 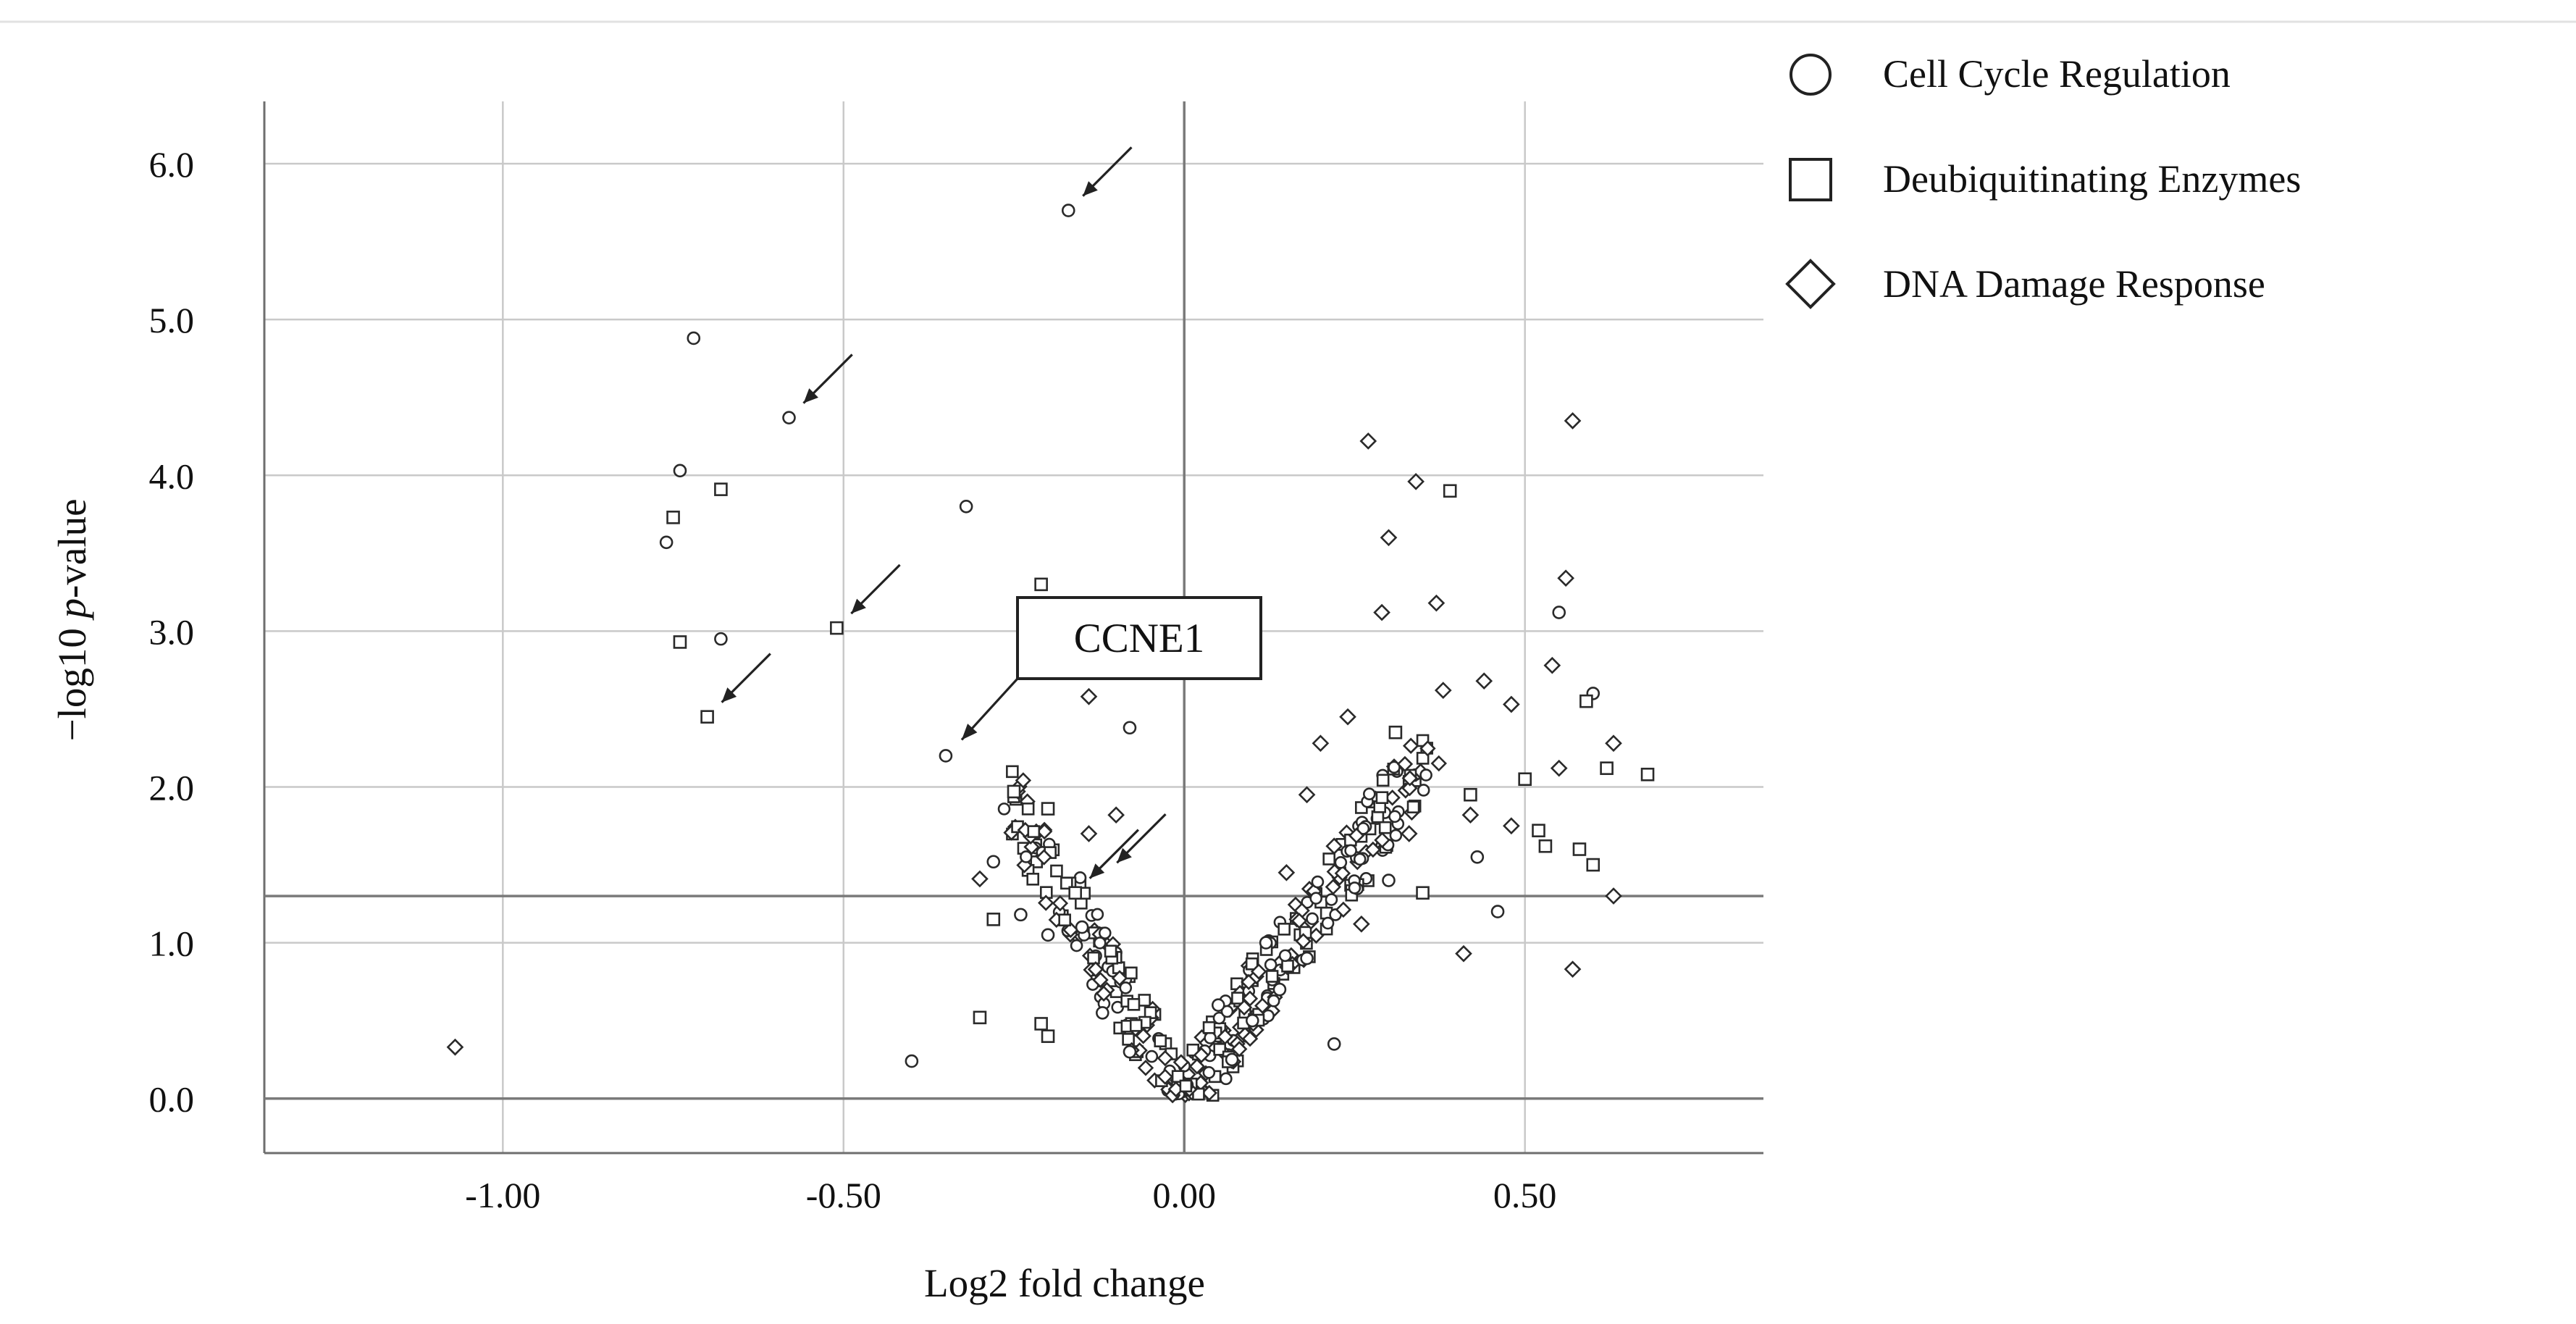 What do you see at coordinates (172, 164) in the screenshot?
I see `y-tick-label: 6.0` at bounding box center [172, 164].